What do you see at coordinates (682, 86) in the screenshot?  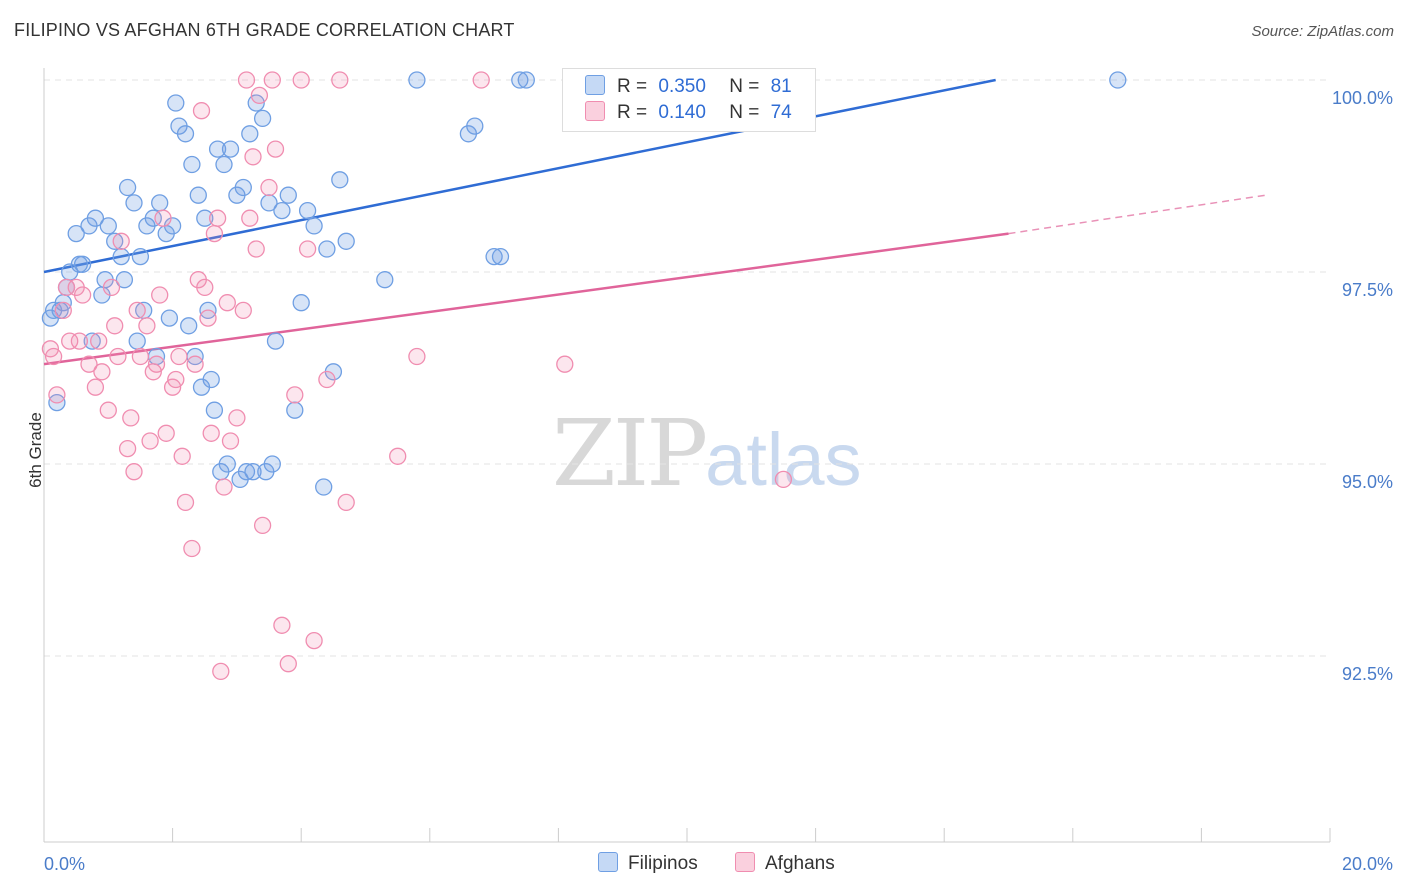 I see `legend-r-value: 0.350` at bounding box center [682, 86].